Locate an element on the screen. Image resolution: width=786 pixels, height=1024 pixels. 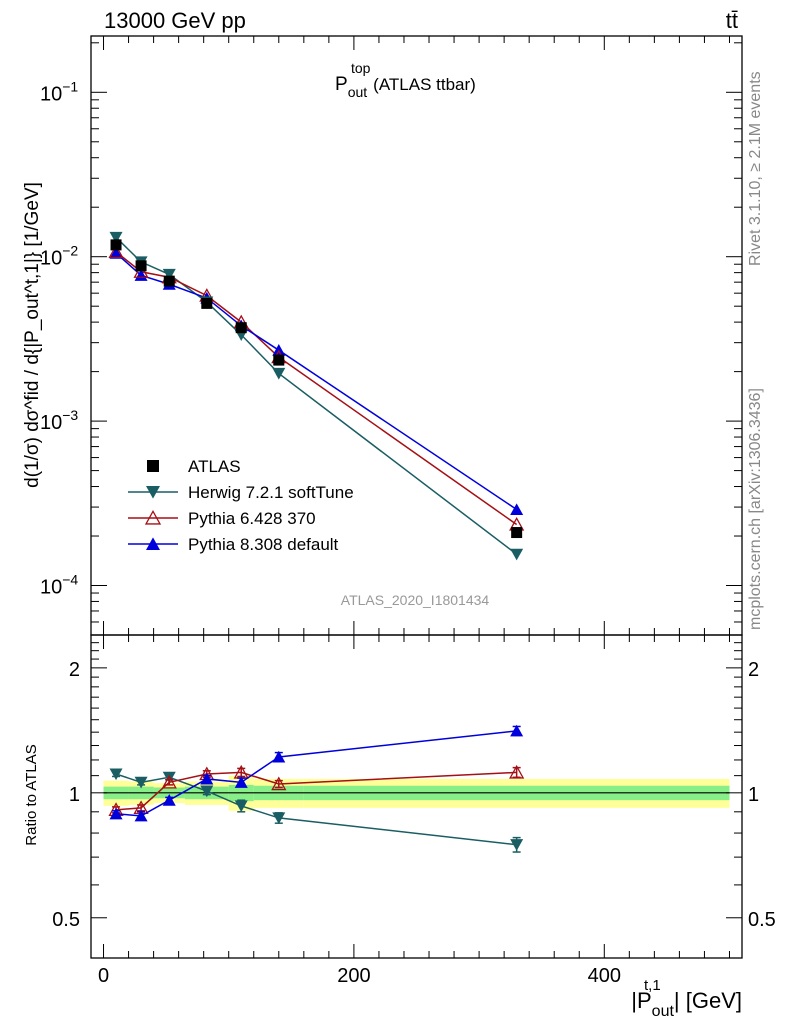
ratio-y-tick-label: 1 is located at coordinates (74, 795).